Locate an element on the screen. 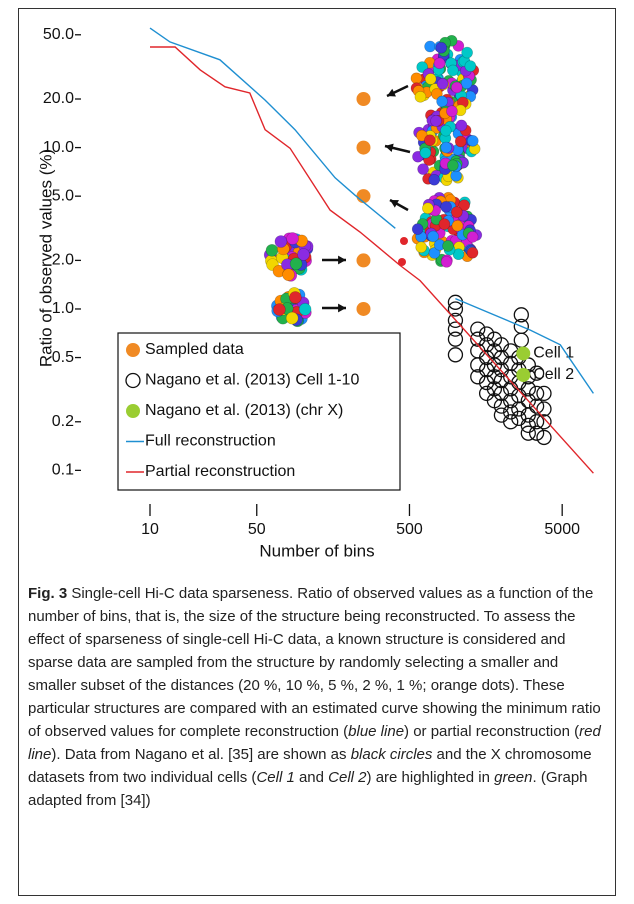  legend-label: Nagano et al. (2013) (chr X) is located at coordinates (244, 410).